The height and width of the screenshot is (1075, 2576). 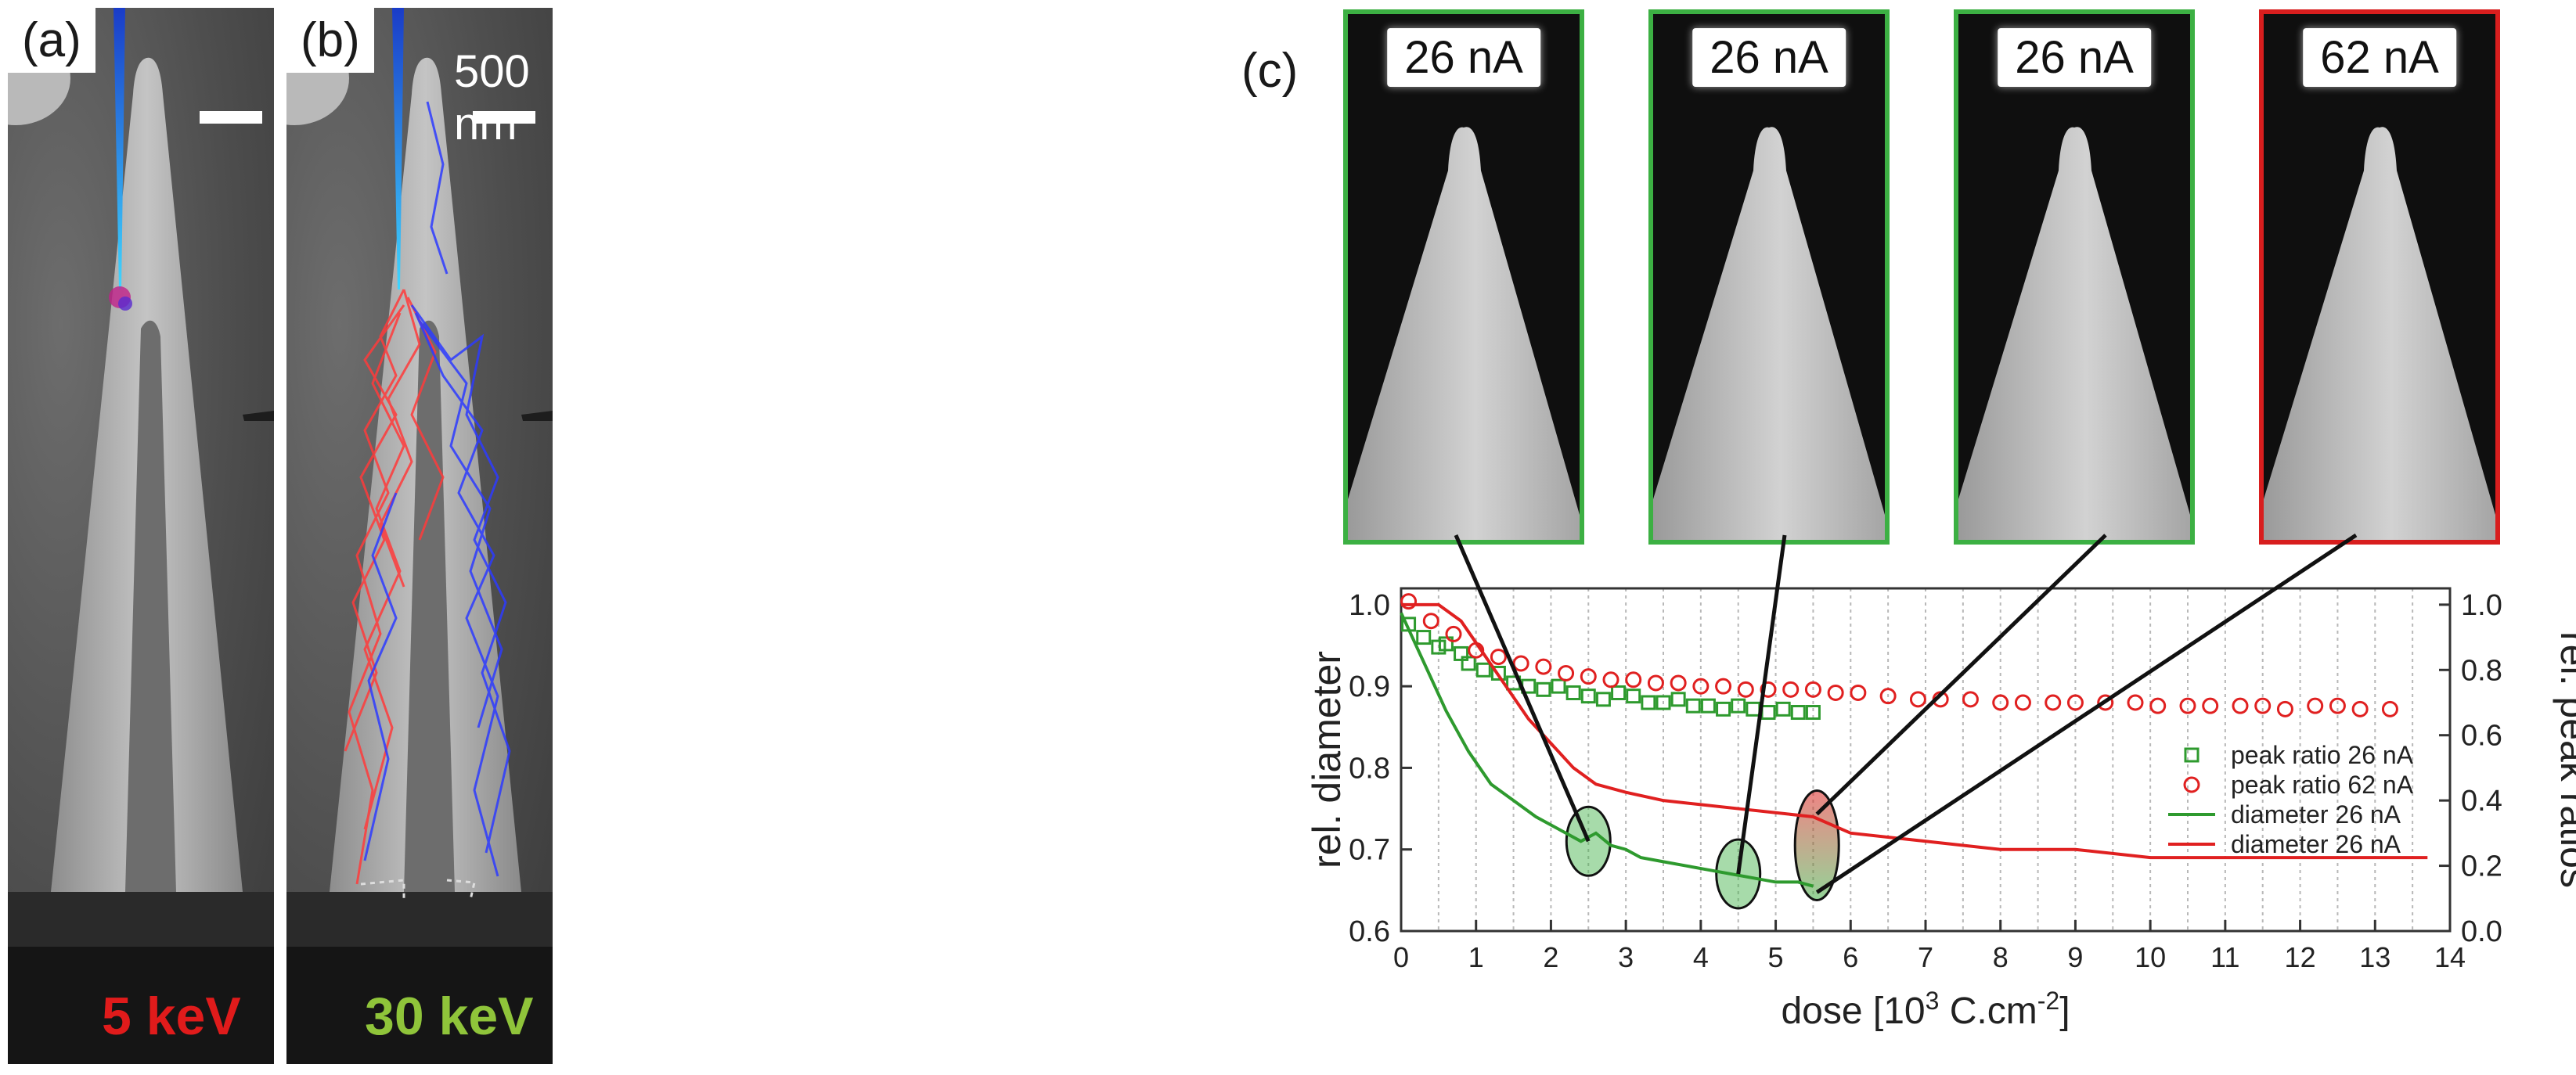 What do you see at coordinates (1853, 1011) in the screenshot?
I see `x-axis-label-part: dose [10` at bounding box center [1853, 1011].